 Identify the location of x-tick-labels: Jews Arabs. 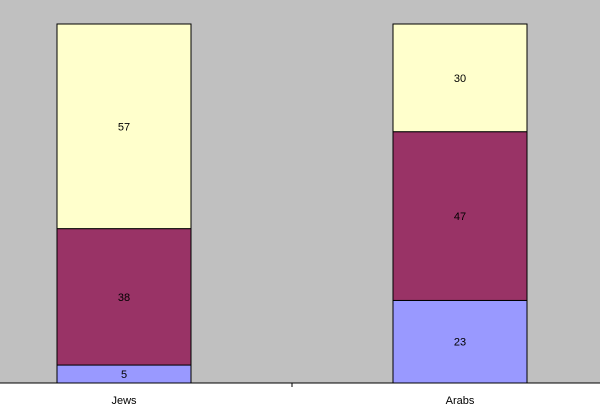
(292, 401).